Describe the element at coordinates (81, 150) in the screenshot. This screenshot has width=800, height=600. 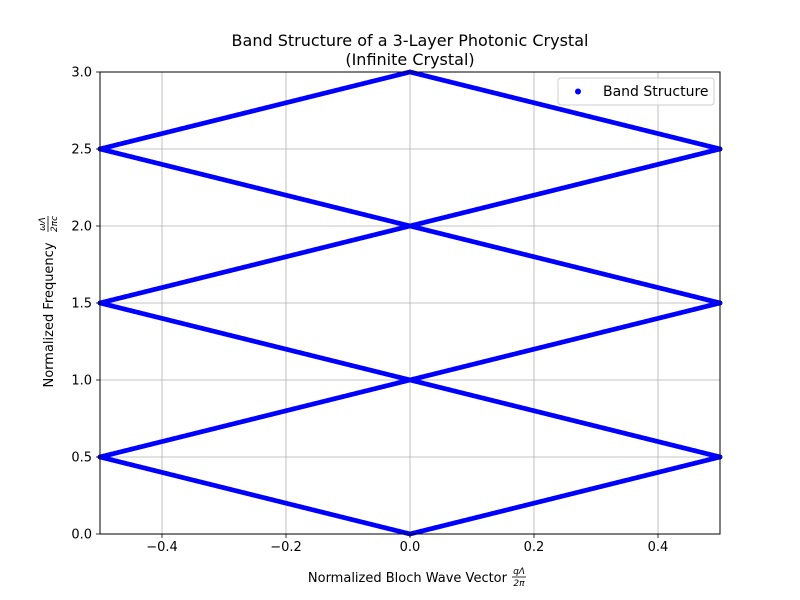
I see `y-tick-label: 2.5` at that location.